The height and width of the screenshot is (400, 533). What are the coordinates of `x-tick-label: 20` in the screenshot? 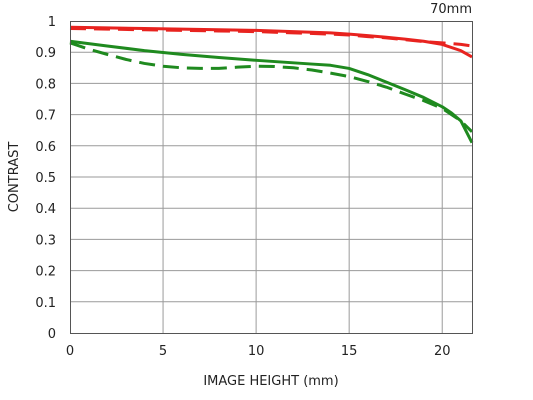 It's located at (442, 351).